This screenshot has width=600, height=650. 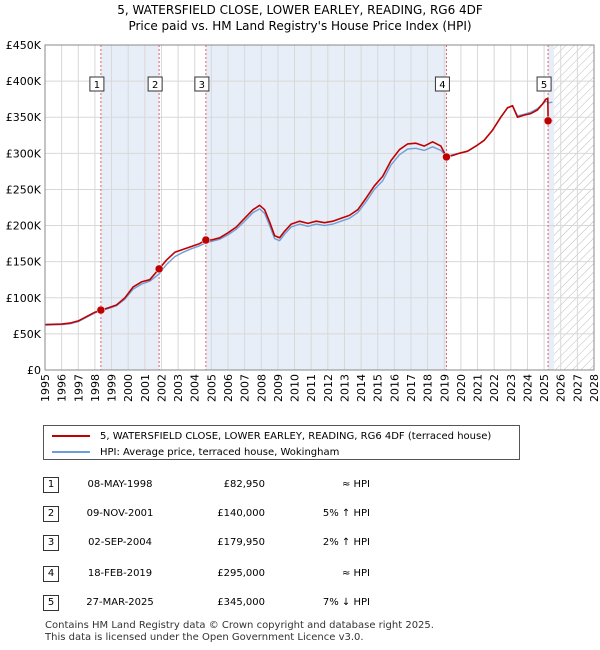 I want to click on x-tick-label: 2009, so click(x=278, y=388).